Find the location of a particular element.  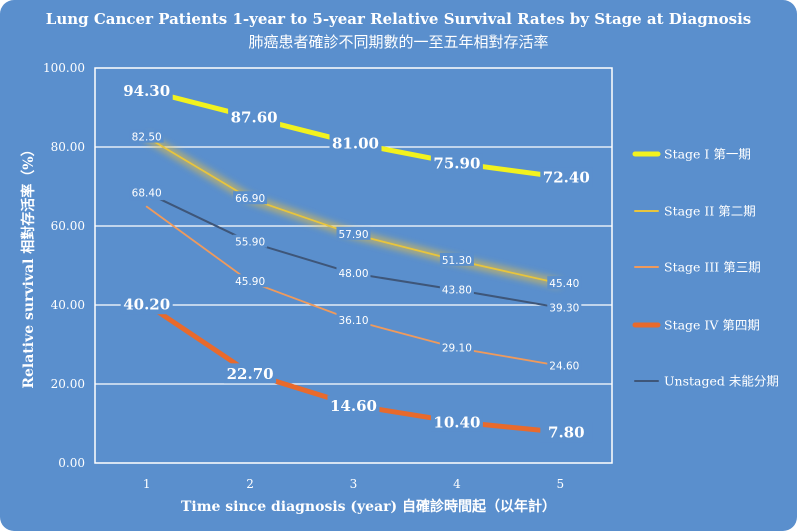

data-label: 72.40 is located at coordinates (566, 178).